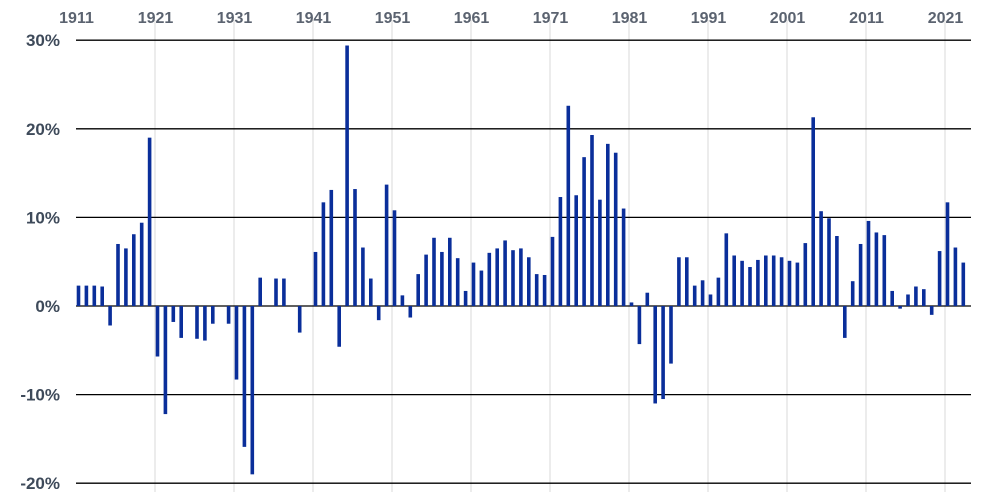 Image resolution: width=985 pixels, height=498 pixels. What do you see at coordinates (86, 295) in the screenshot?
I see `bar-1912` at bounding box center [86, 295].